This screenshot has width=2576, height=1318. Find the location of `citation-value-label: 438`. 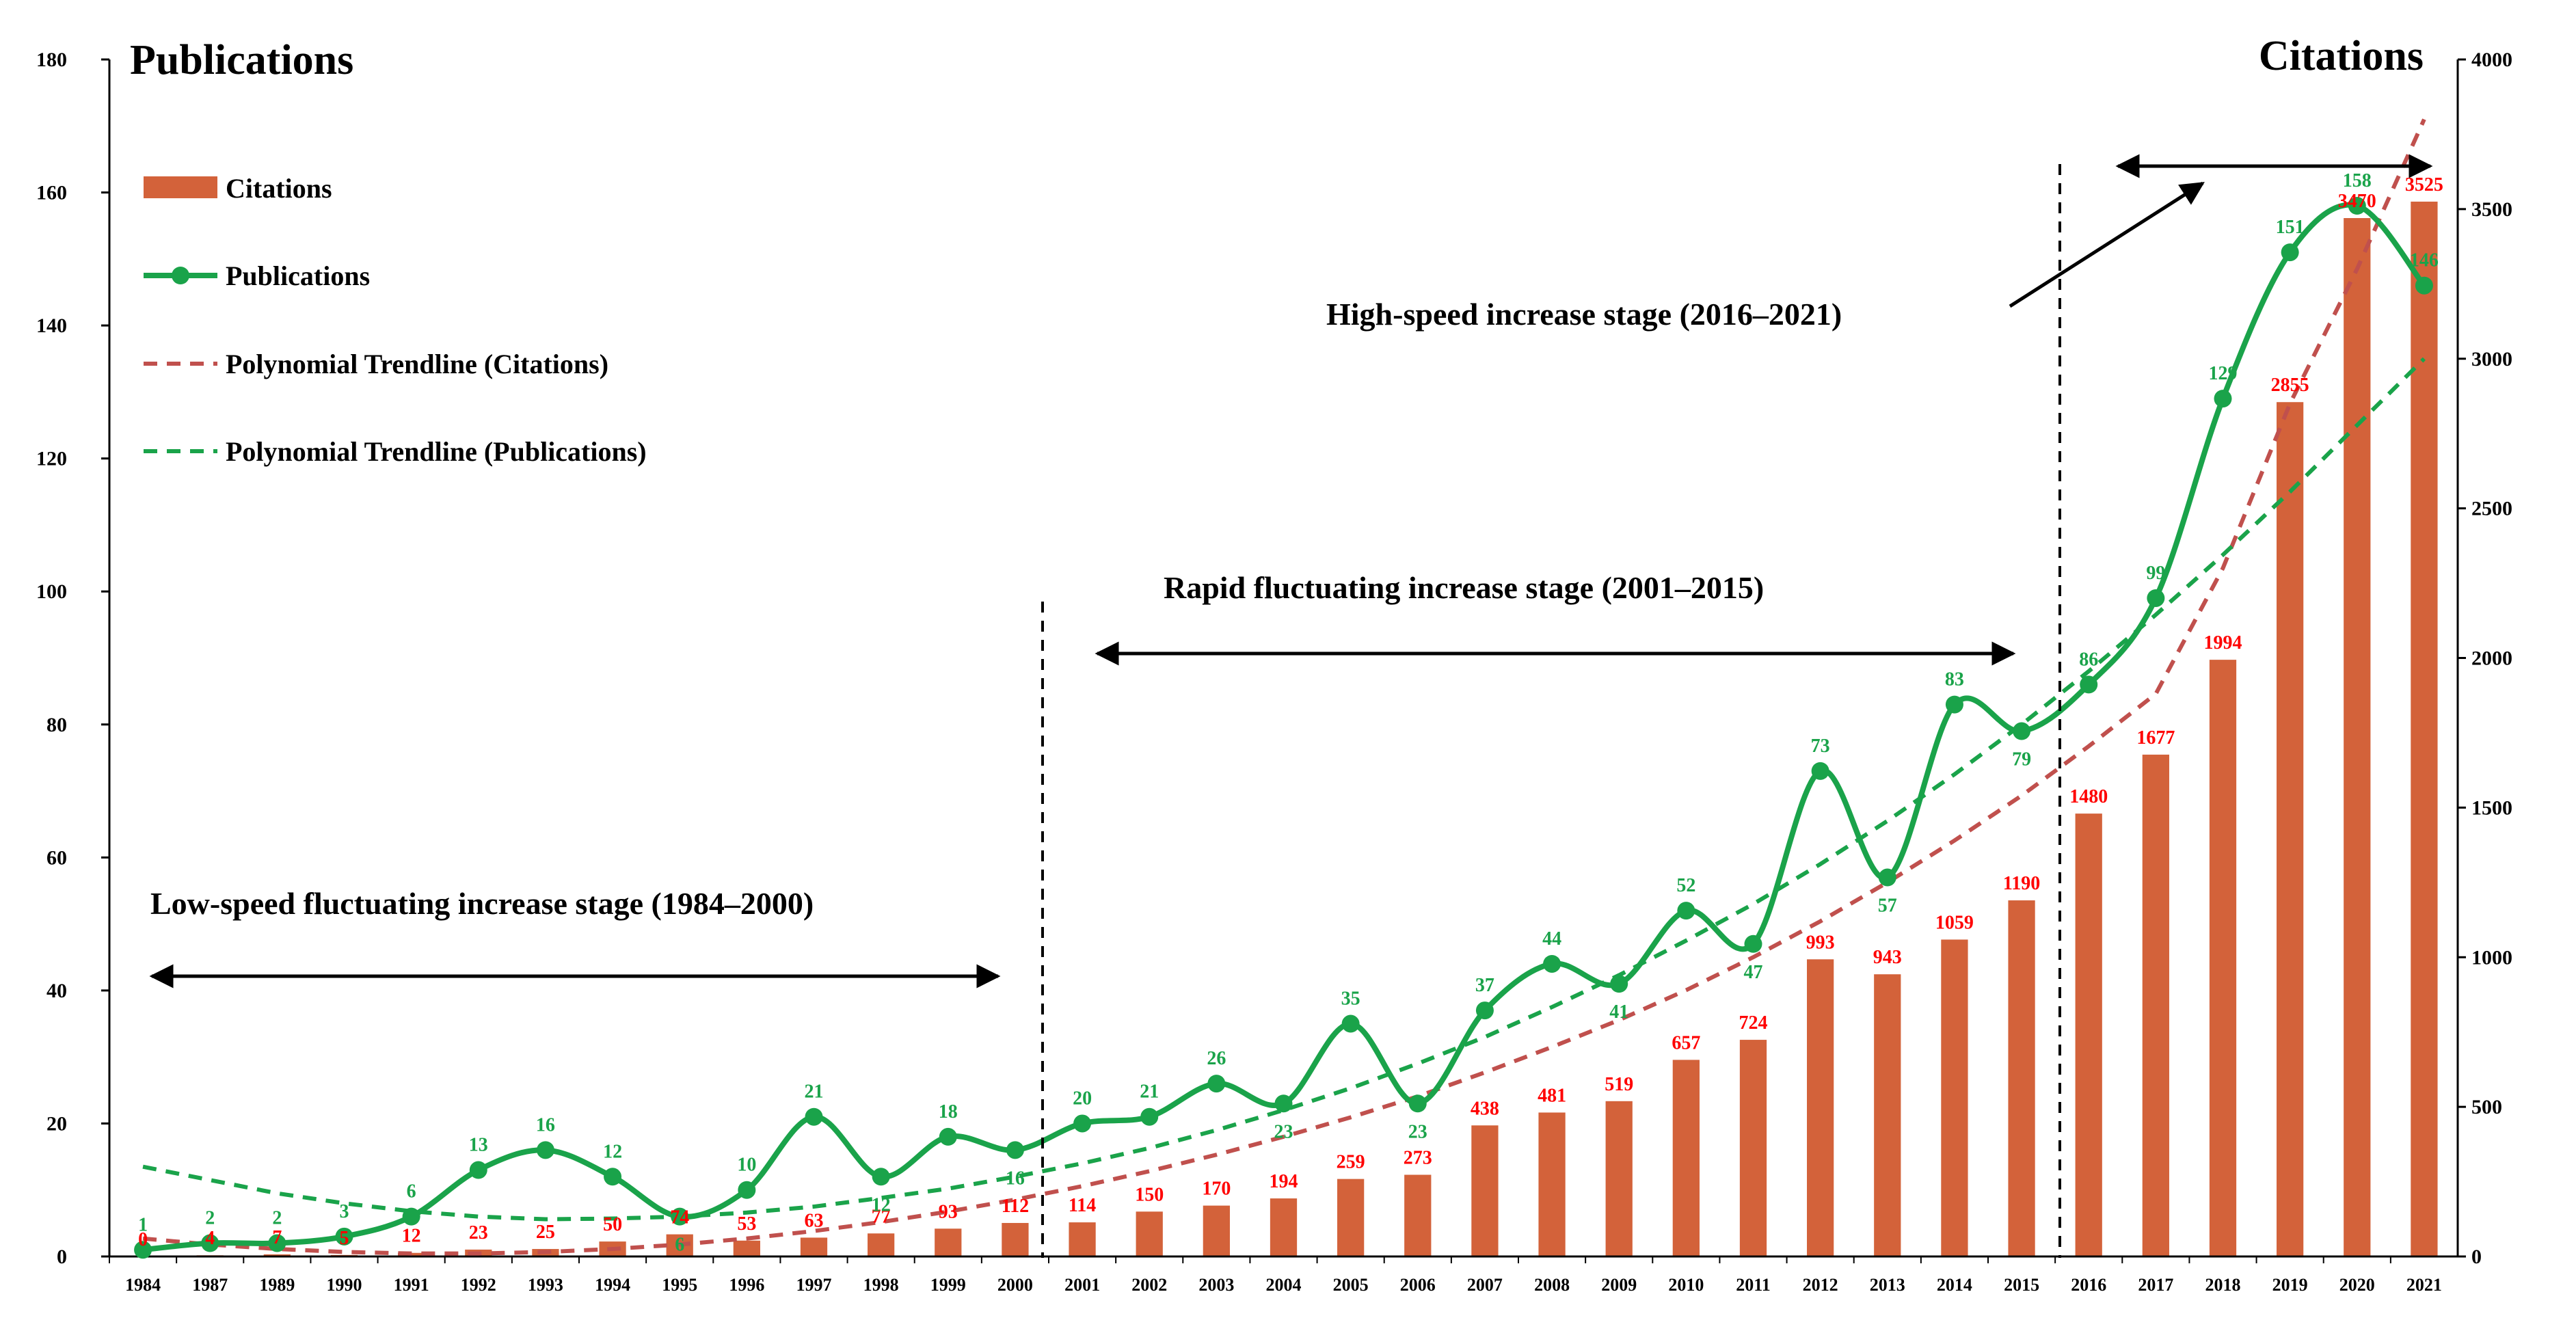

citation-value-label: 438 is located at coordinates (1485, 1108).